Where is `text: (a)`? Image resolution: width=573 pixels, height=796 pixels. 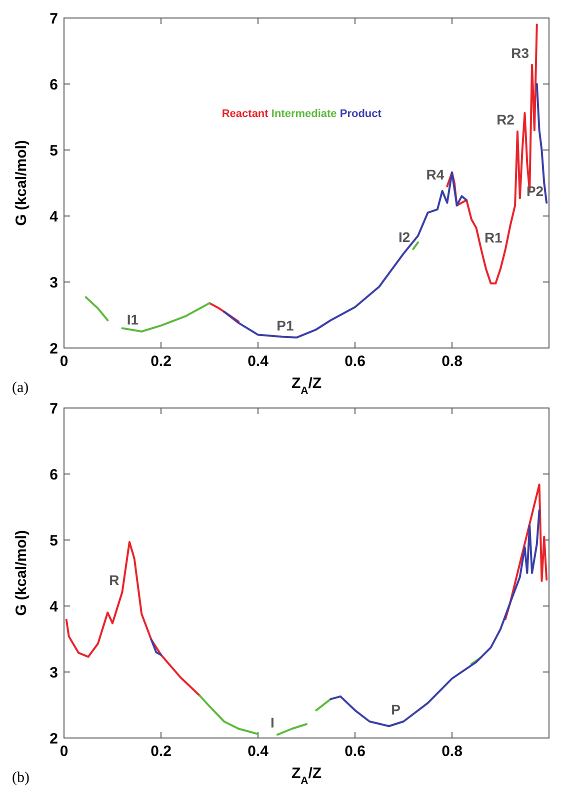
text: (a) is located at coordinates (20, 388).